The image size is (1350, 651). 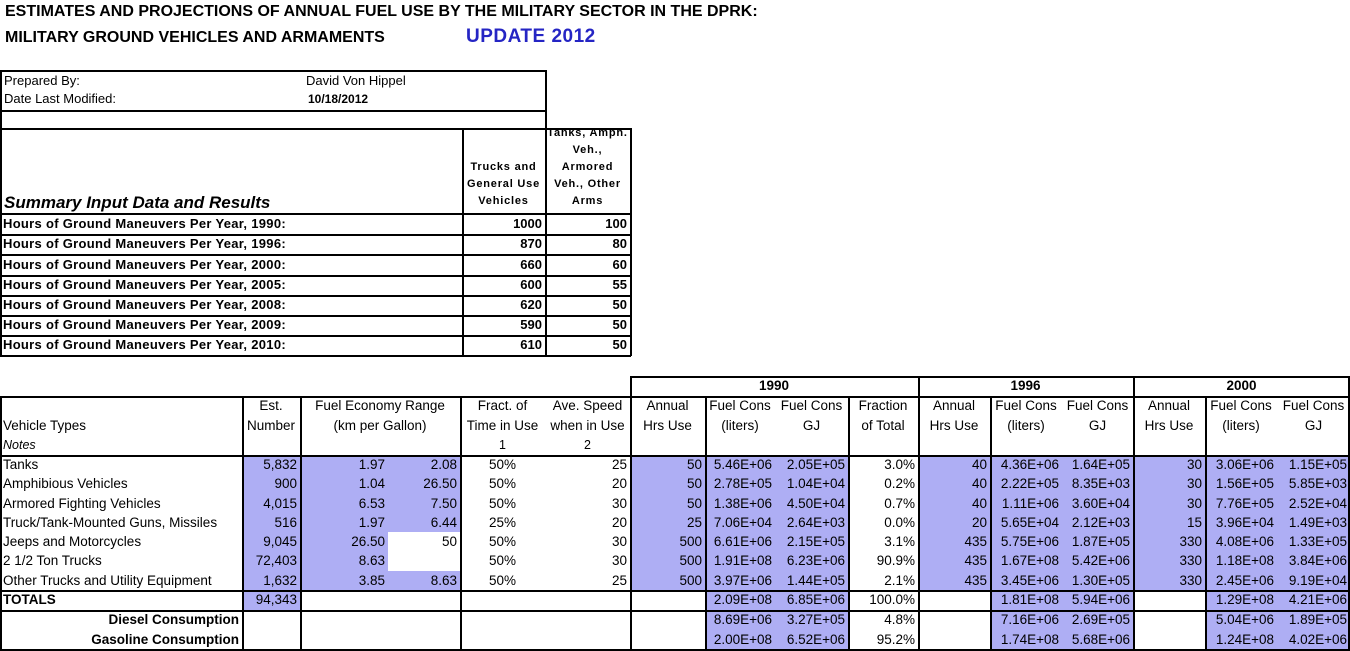 What do you see at coordinates (502, 522) in the screenshot?
I see `cell: 25%` at bounding box center [502, 522].